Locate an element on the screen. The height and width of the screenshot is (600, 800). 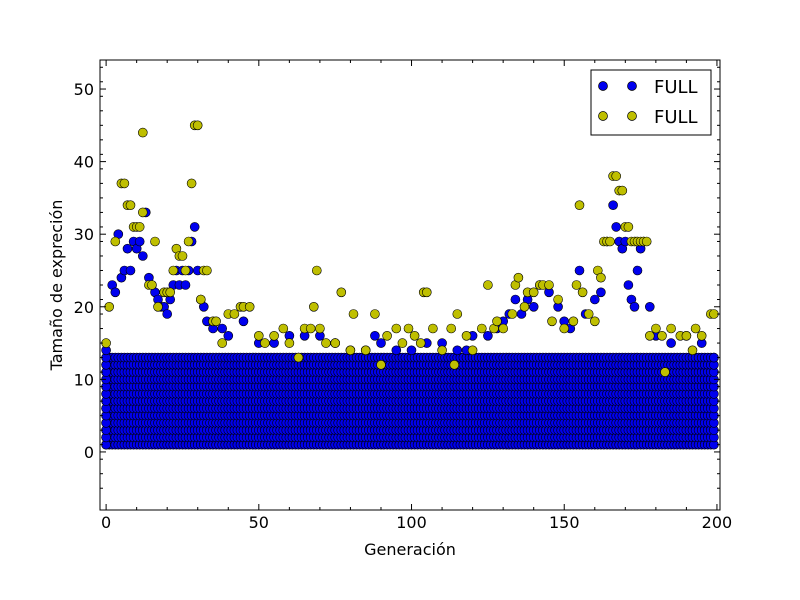
x-tick-label: 50 is located at coordinates (259, 522).